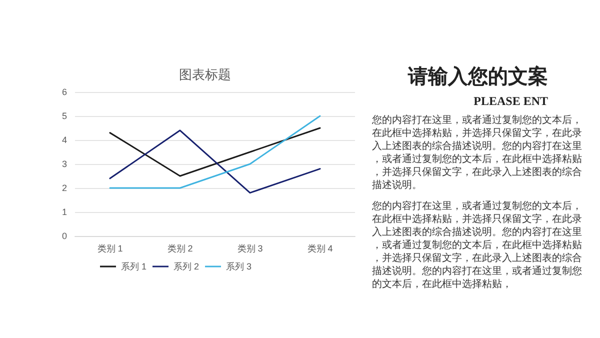  I want to click on text: 您的内容打在这里，或者通过复制您的文本后，在此框中选择粘贴，并选择只保留文字，在此录入上述图表的综合描述说明。您的内容打在这里，或者通过复制您的文本后，在此框中选择粘贴，并选择只保留文字，在此录入上述图表的综合描述说明。您的内容打在这里，或者通过复制您的文本后，在此框中选择粘贴，, so click(476, 245).